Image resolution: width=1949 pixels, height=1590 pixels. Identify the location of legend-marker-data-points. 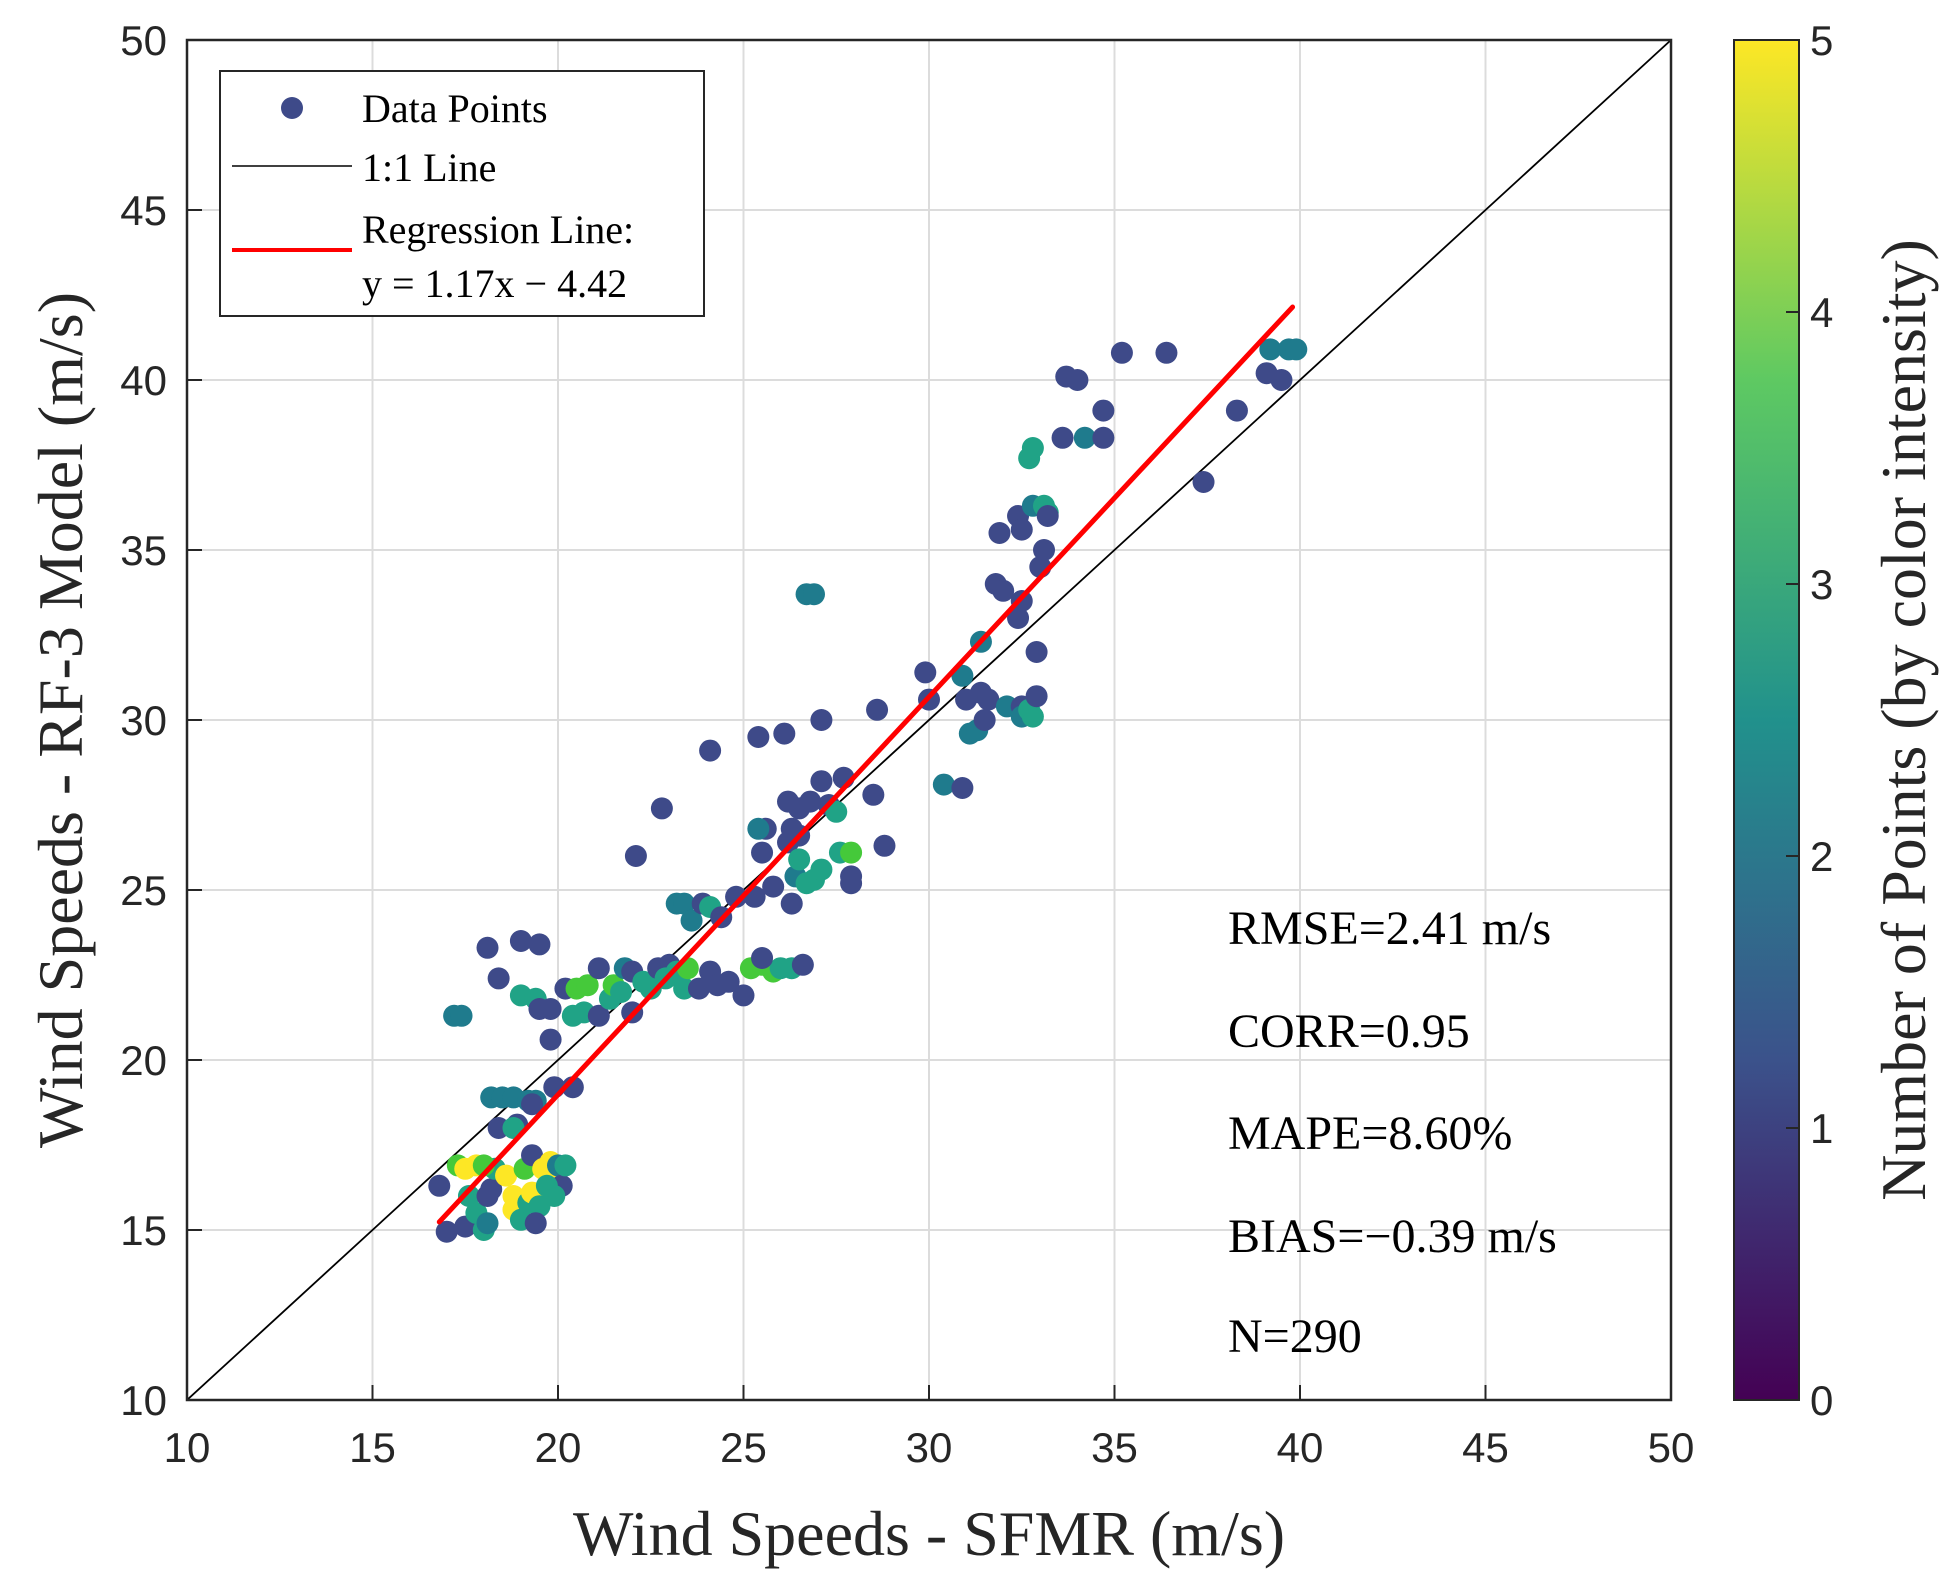
(292, 108).